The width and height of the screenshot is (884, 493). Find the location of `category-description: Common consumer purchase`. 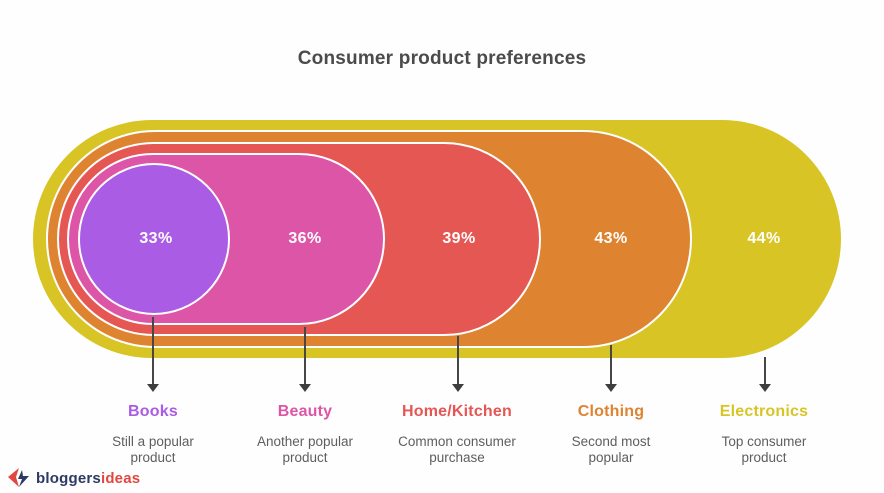

category-description: Common consumer purchase is located at coordinates (457, 450).